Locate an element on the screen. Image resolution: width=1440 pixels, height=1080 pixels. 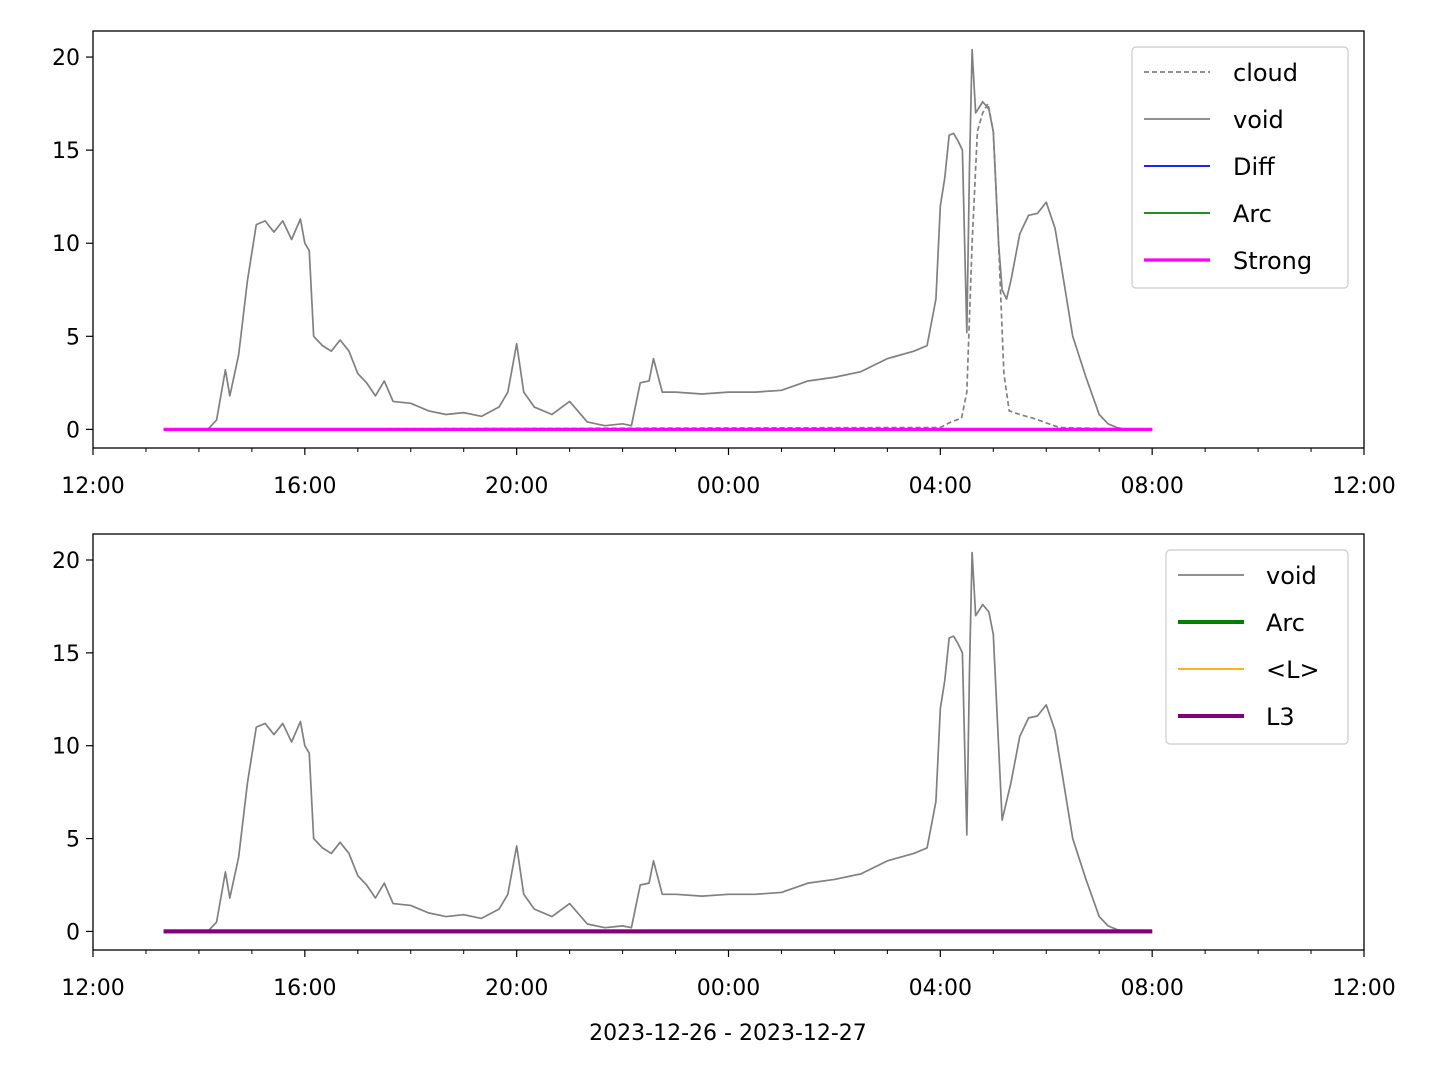
x-axis-label: 2023-12-26 - 2023-12-27 is located at coordinates (728, 1033).